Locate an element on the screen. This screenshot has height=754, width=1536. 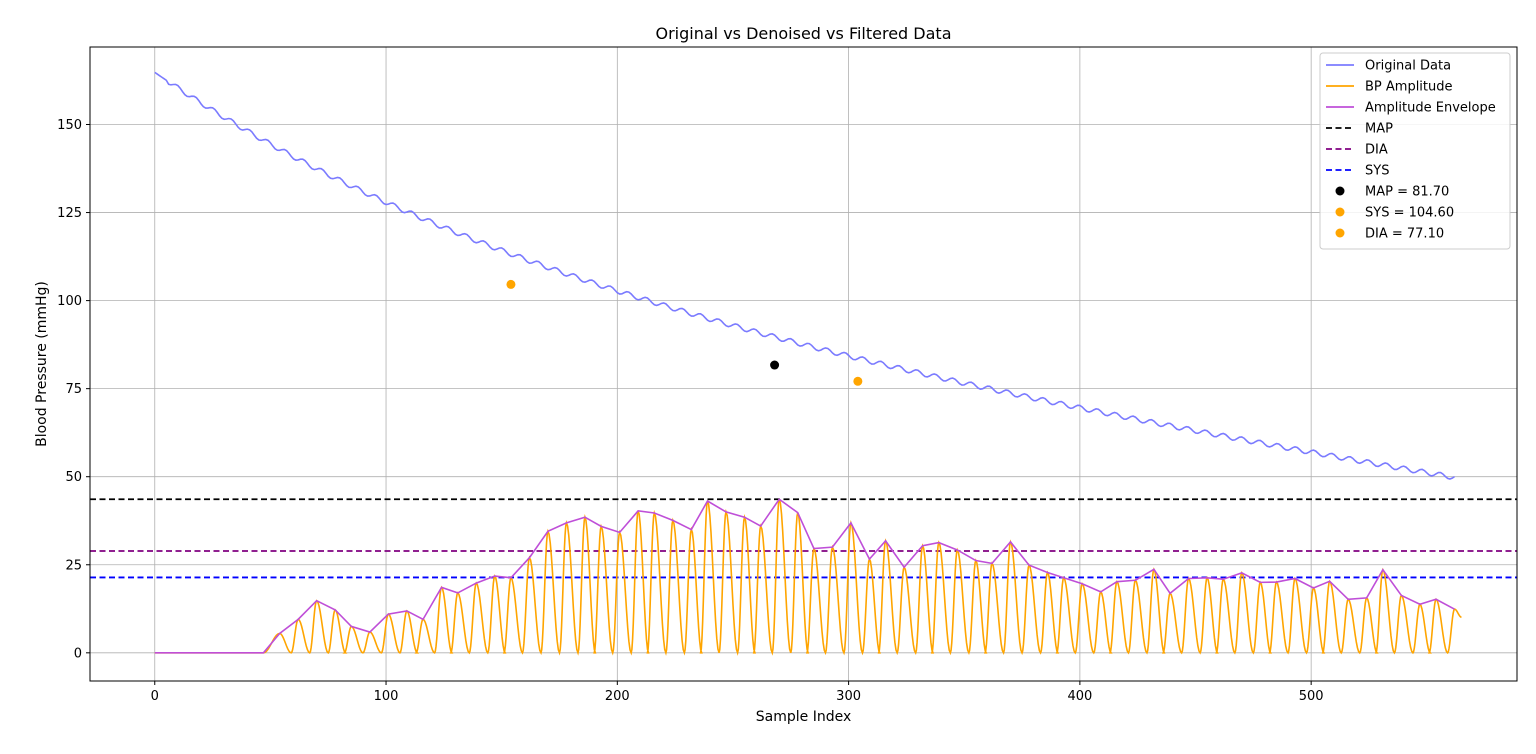
legend-label: MAP is located at coordinates (1379, 129).